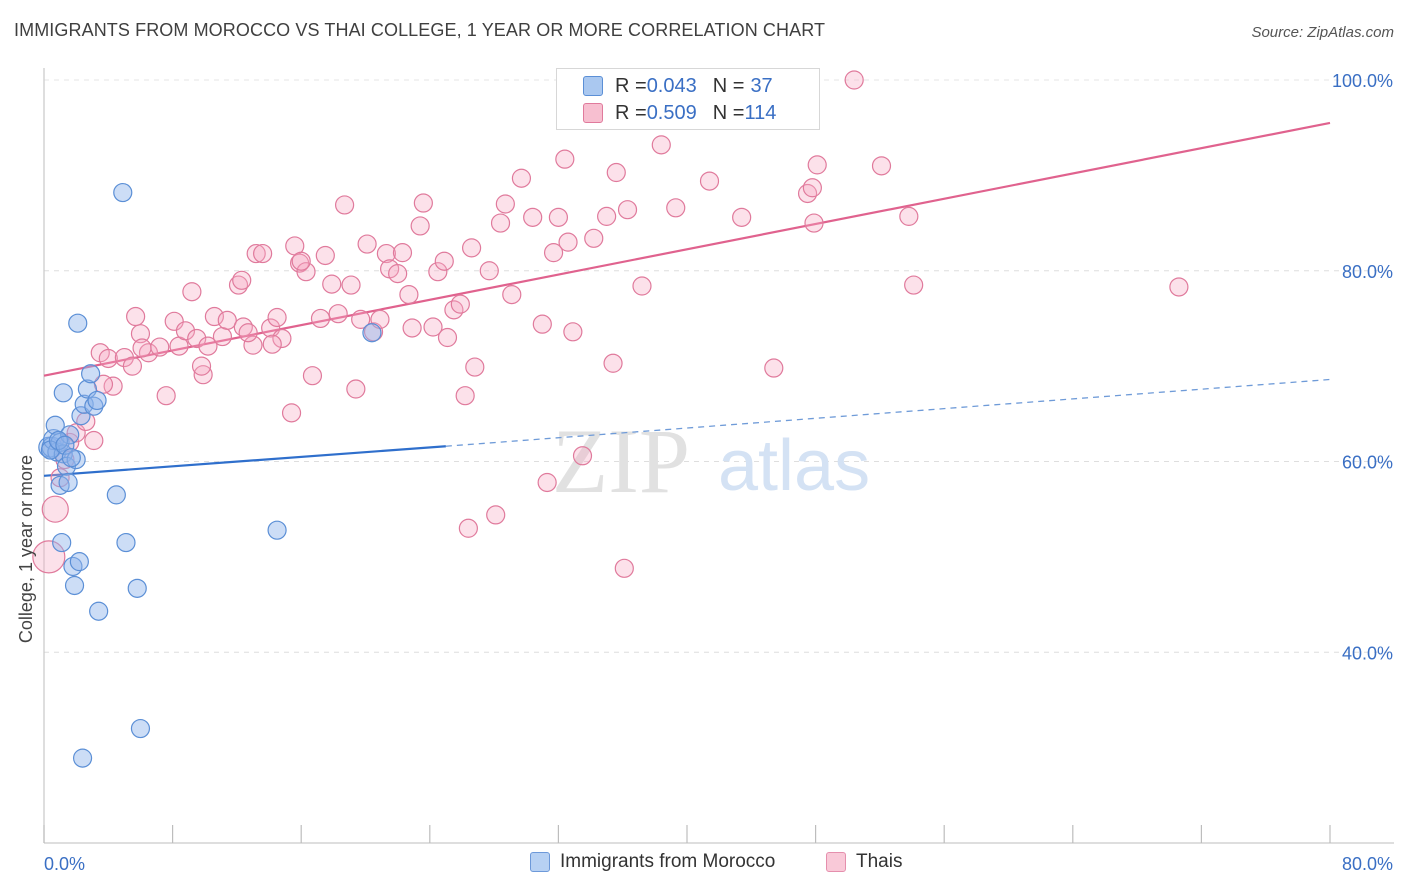  What do you see at coordinates (631, 112) in the screenshot?
I see `legend-r-label: R =` at bounding box center [631, 112].